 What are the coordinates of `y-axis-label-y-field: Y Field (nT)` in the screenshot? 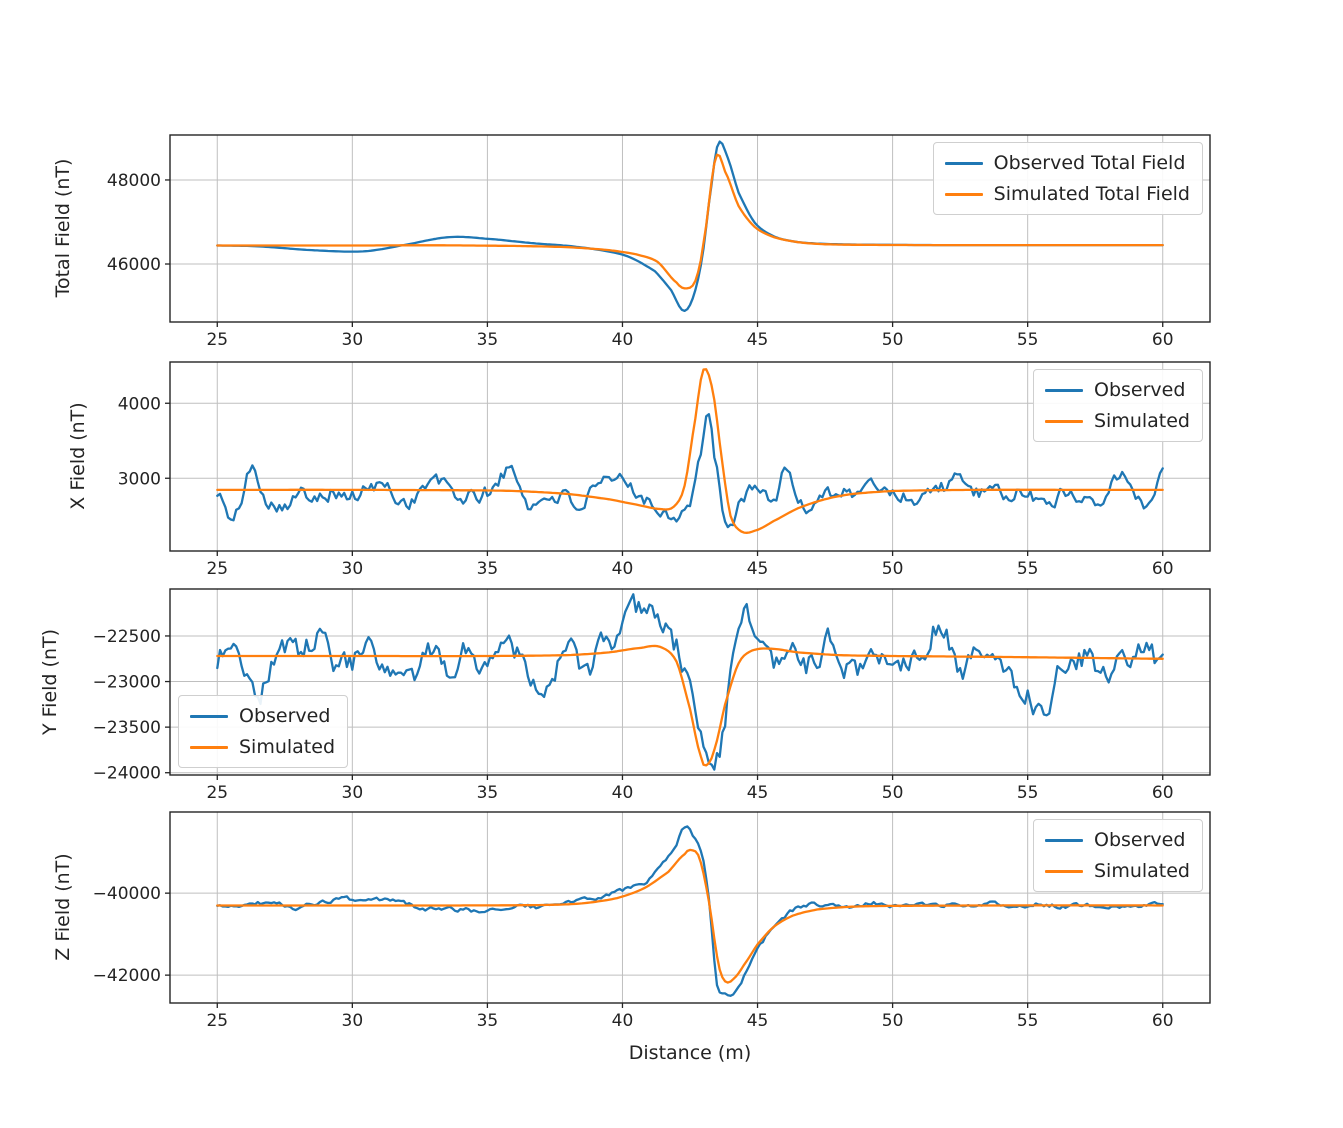 It's located at (50, 682).